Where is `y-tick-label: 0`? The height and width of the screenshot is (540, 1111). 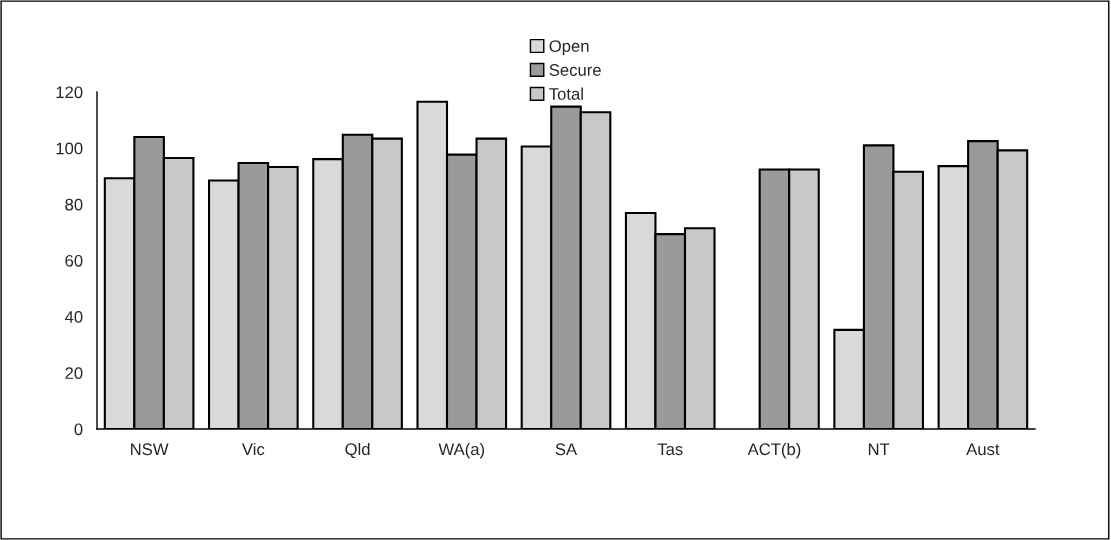 y-tick-label: 0 is located at coordinates (78, 429).